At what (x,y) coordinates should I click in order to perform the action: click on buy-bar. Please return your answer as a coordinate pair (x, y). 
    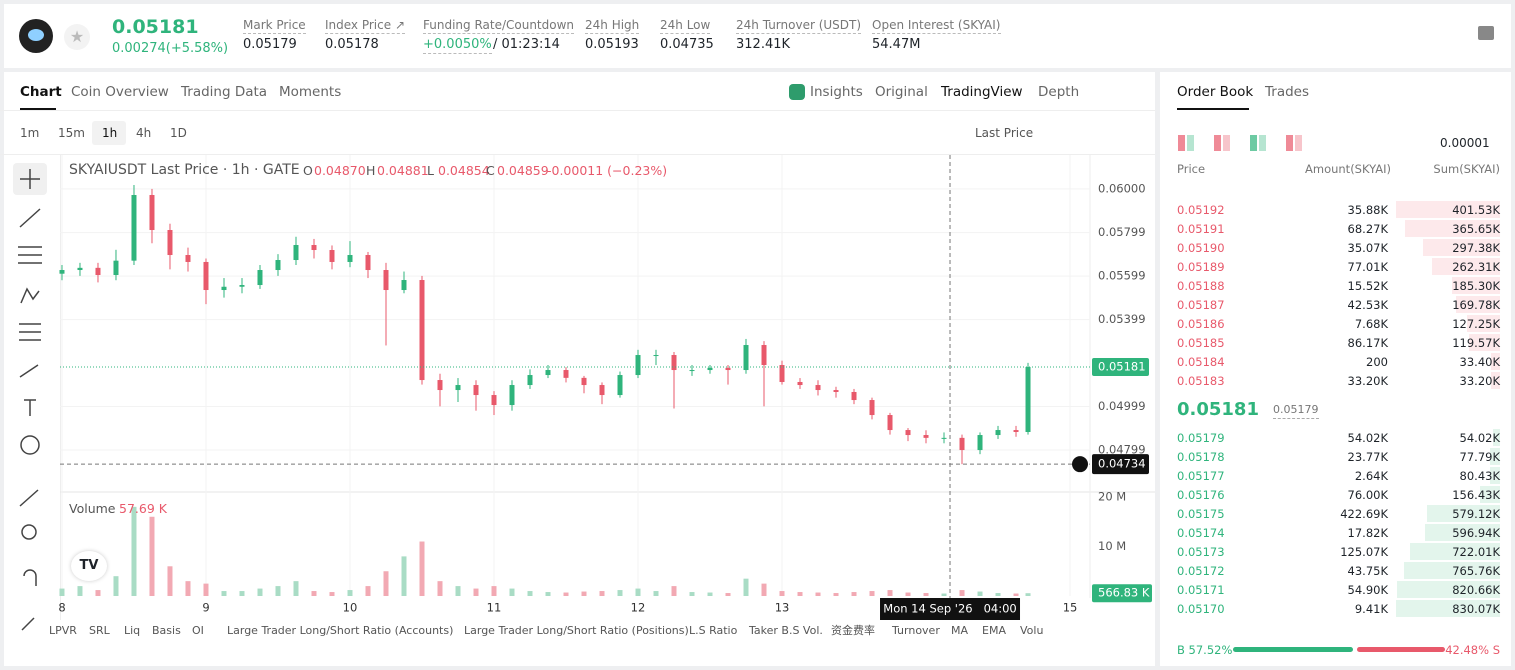
    Looking at the image, I should click on (1293, 649).